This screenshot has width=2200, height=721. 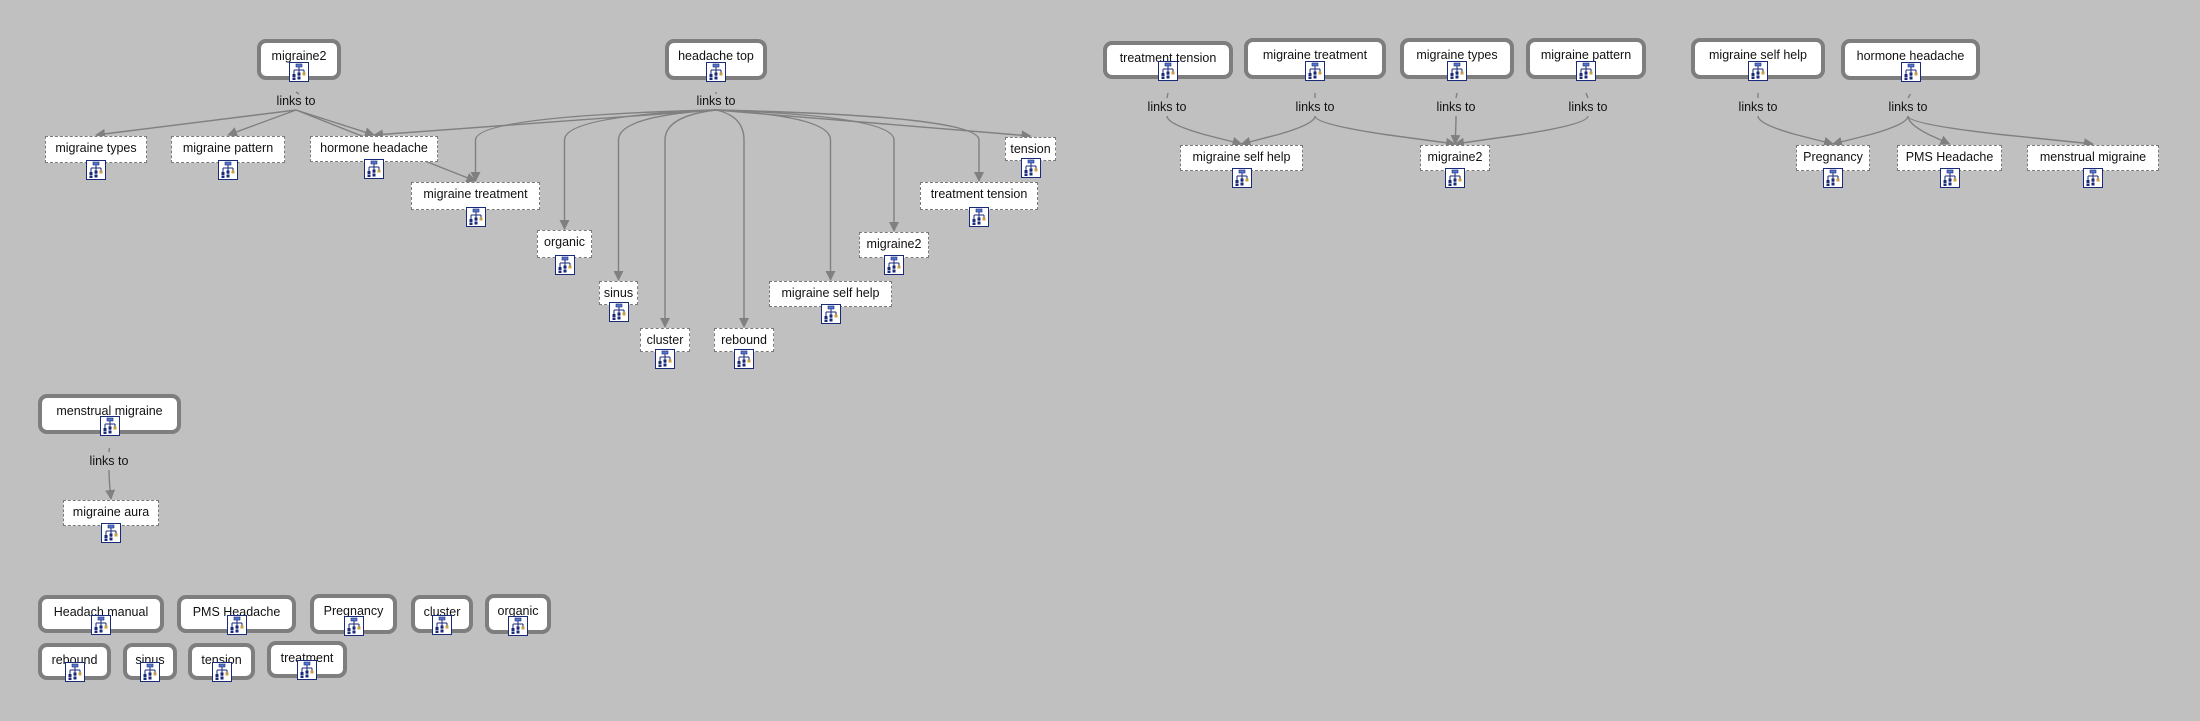 I want to click on standalone-node-treatment: treatment, so click(x=307, y=660).